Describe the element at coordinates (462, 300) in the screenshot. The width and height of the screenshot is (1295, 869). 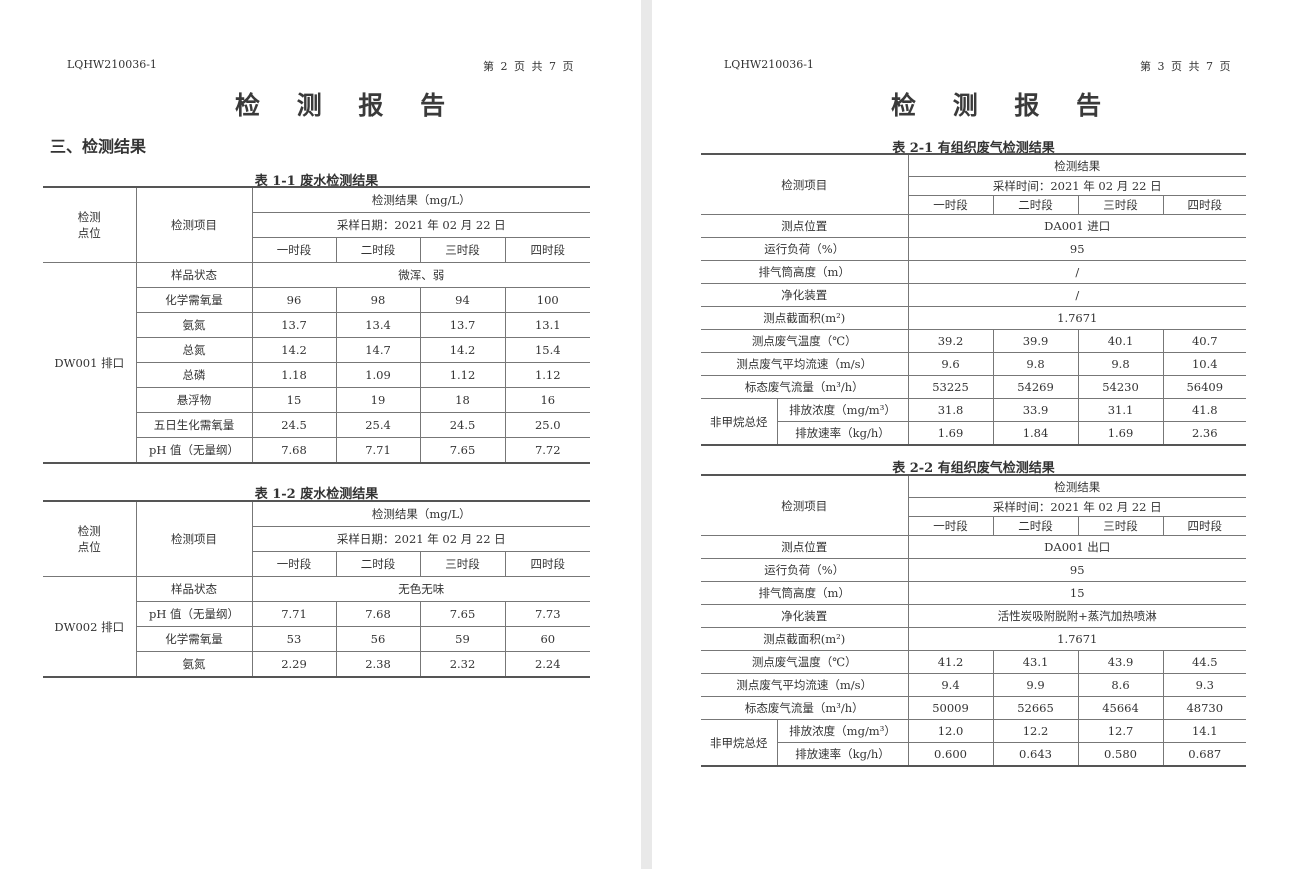
I see `value-cell: 94` at that location.